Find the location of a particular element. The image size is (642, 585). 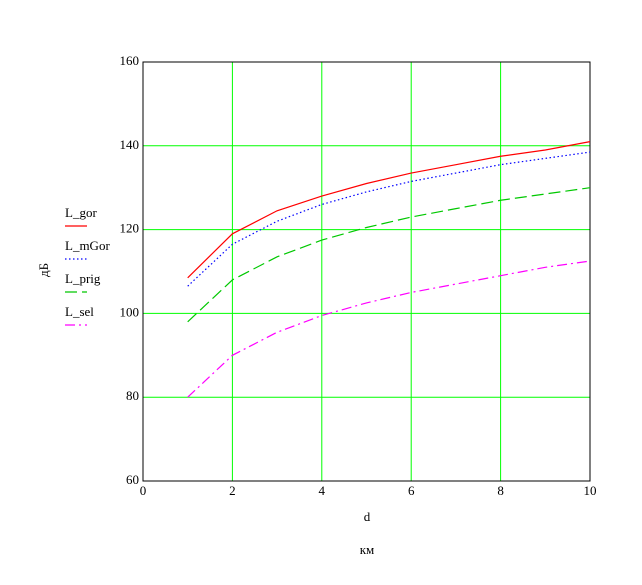

y-tick-label: 60 is located at coordinates (132, 479).